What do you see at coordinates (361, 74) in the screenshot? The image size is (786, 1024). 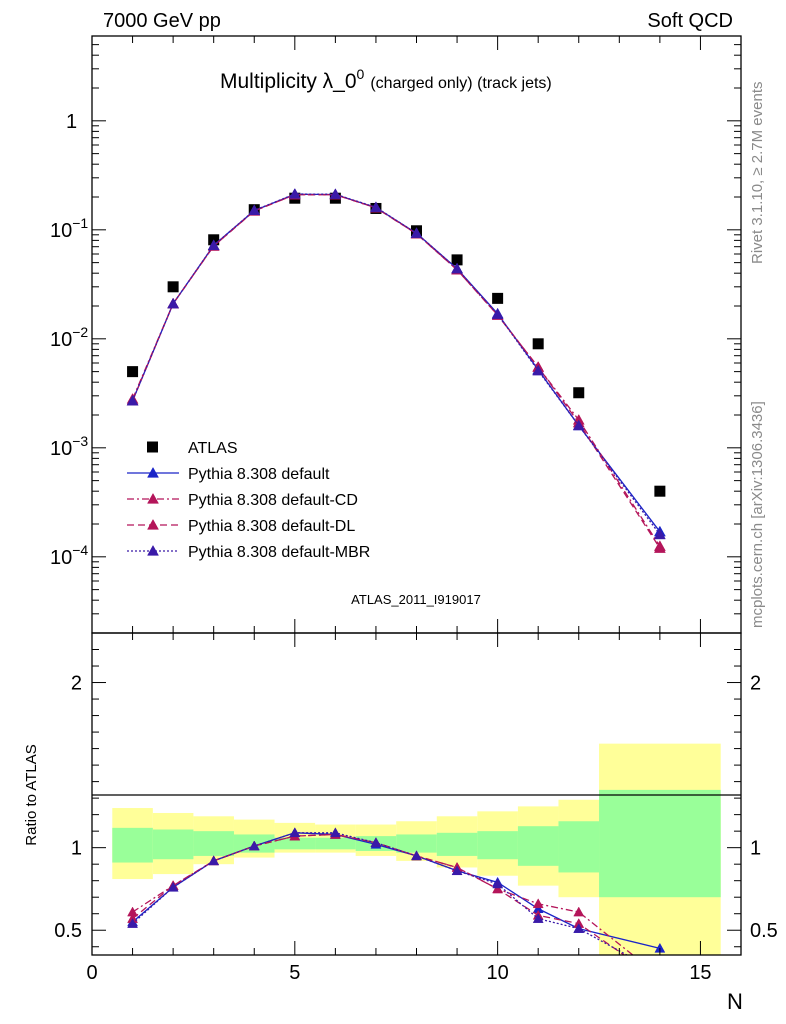 I see `main-title-superscript: 0` at bounding box center [361, 74].